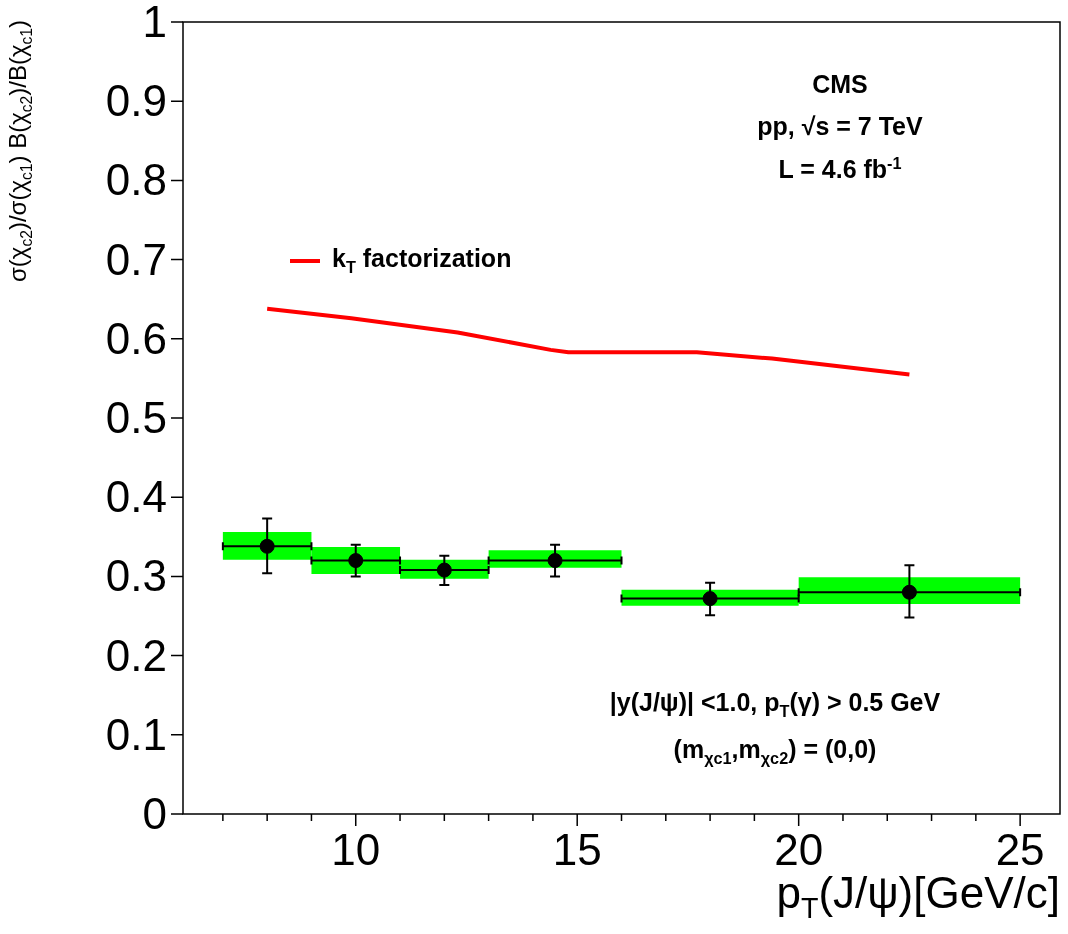  What do you see at coordinates (136, 734) in the screenshot?
I see `y-tick-label: 0.1` at bounding box center [136, 734].